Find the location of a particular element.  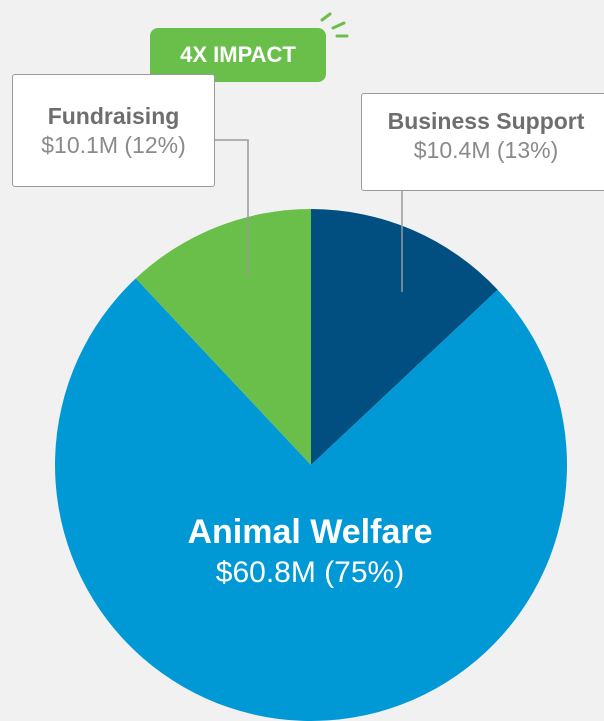

value-label: $10.4M (13%) is located at coordinates (486, 150).